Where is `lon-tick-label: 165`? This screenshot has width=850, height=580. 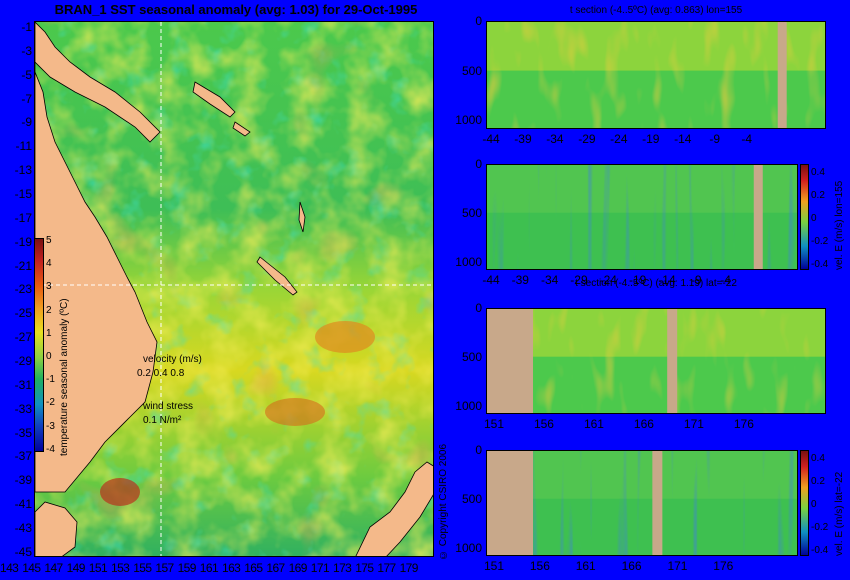 lon-tick-label: 165 is located at coordinates (253, 568).